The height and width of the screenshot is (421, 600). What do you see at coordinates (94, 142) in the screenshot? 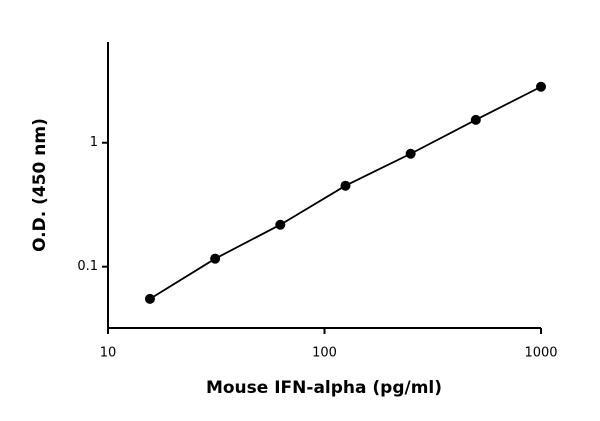
I see `y-tick-label: 1` at bounding box center [94, 142].